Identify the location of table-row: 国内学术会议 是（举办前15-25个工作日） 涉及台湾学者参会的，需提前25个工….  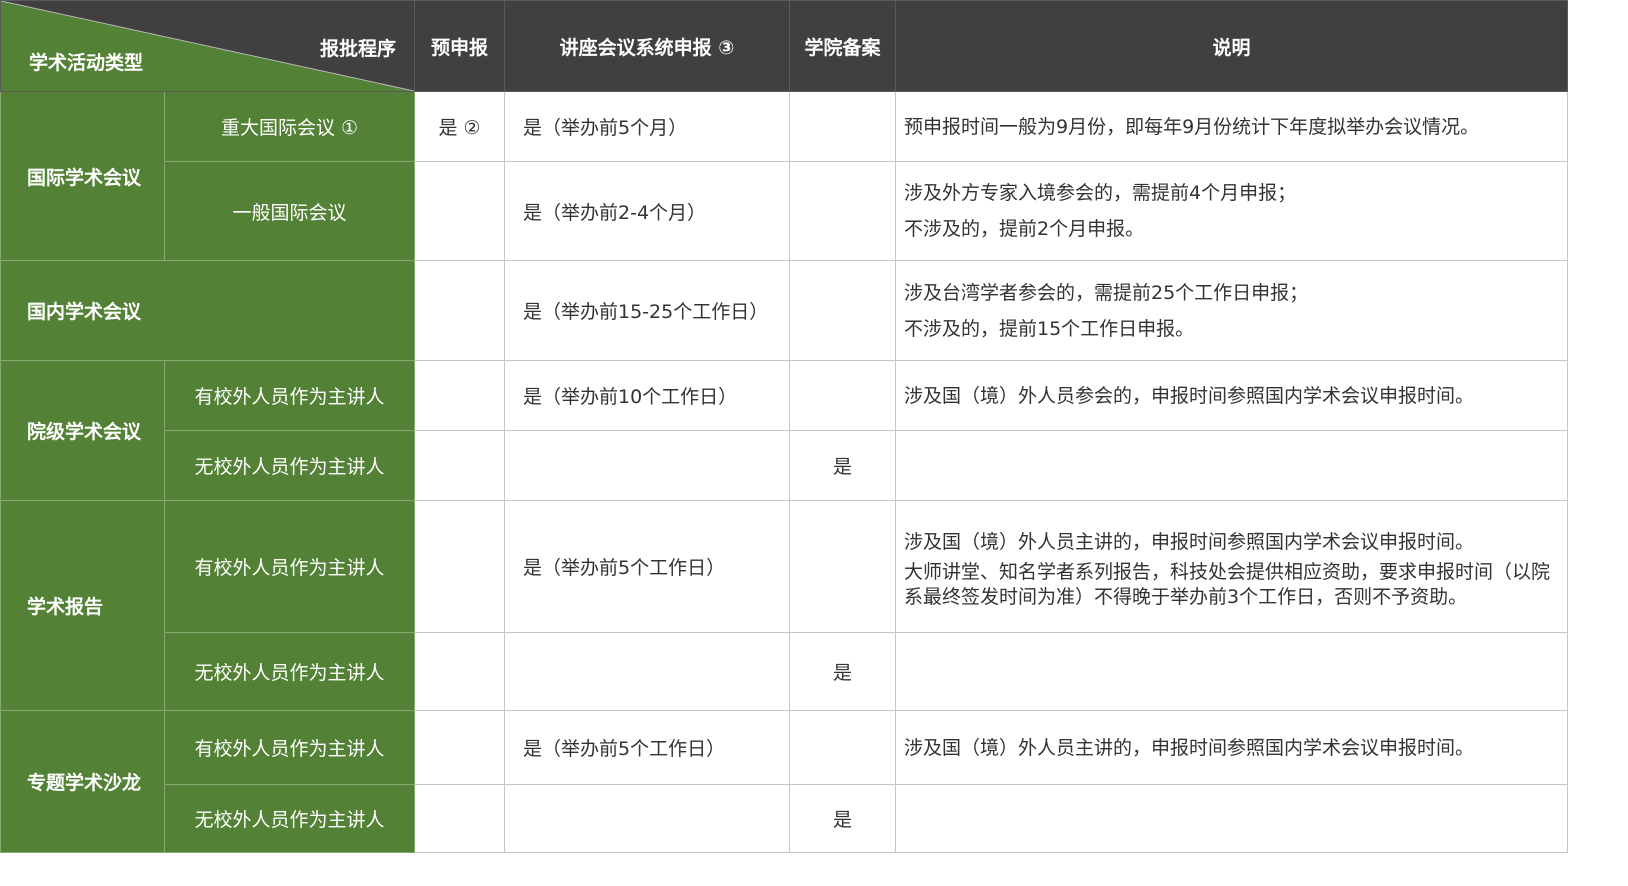
(784, 310).